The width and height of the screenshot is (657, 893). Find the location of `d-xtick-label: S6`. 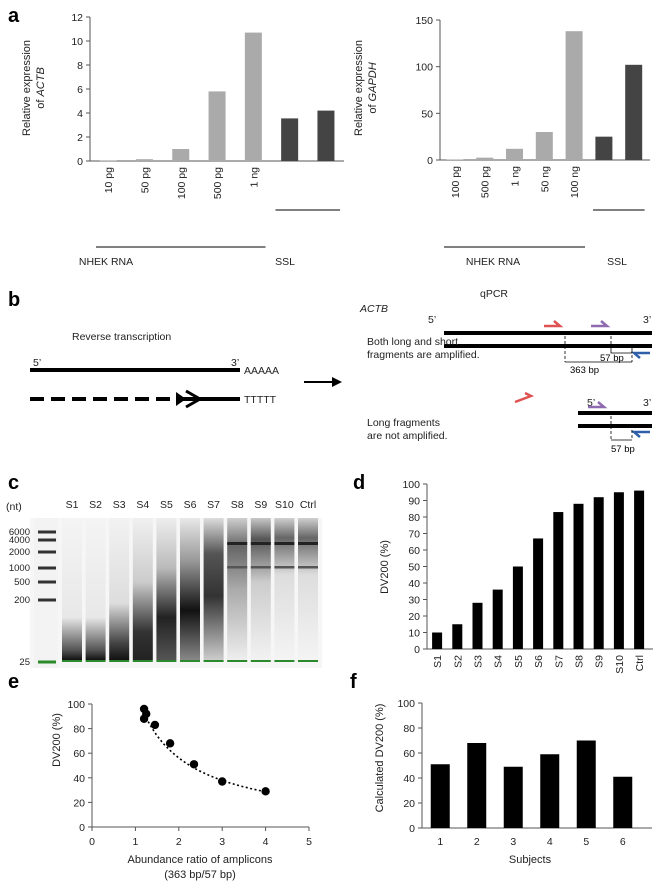

d-xtick-label: S6 is located at coordinates (539, 661).